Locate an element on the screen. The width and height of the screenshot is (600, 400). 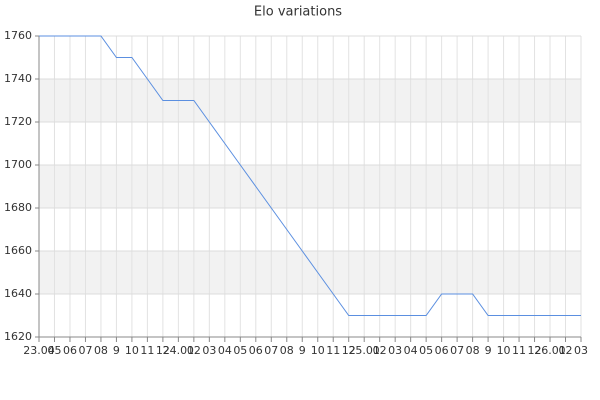
y-tick-label: 1700 is located at coordinates (18, 164).